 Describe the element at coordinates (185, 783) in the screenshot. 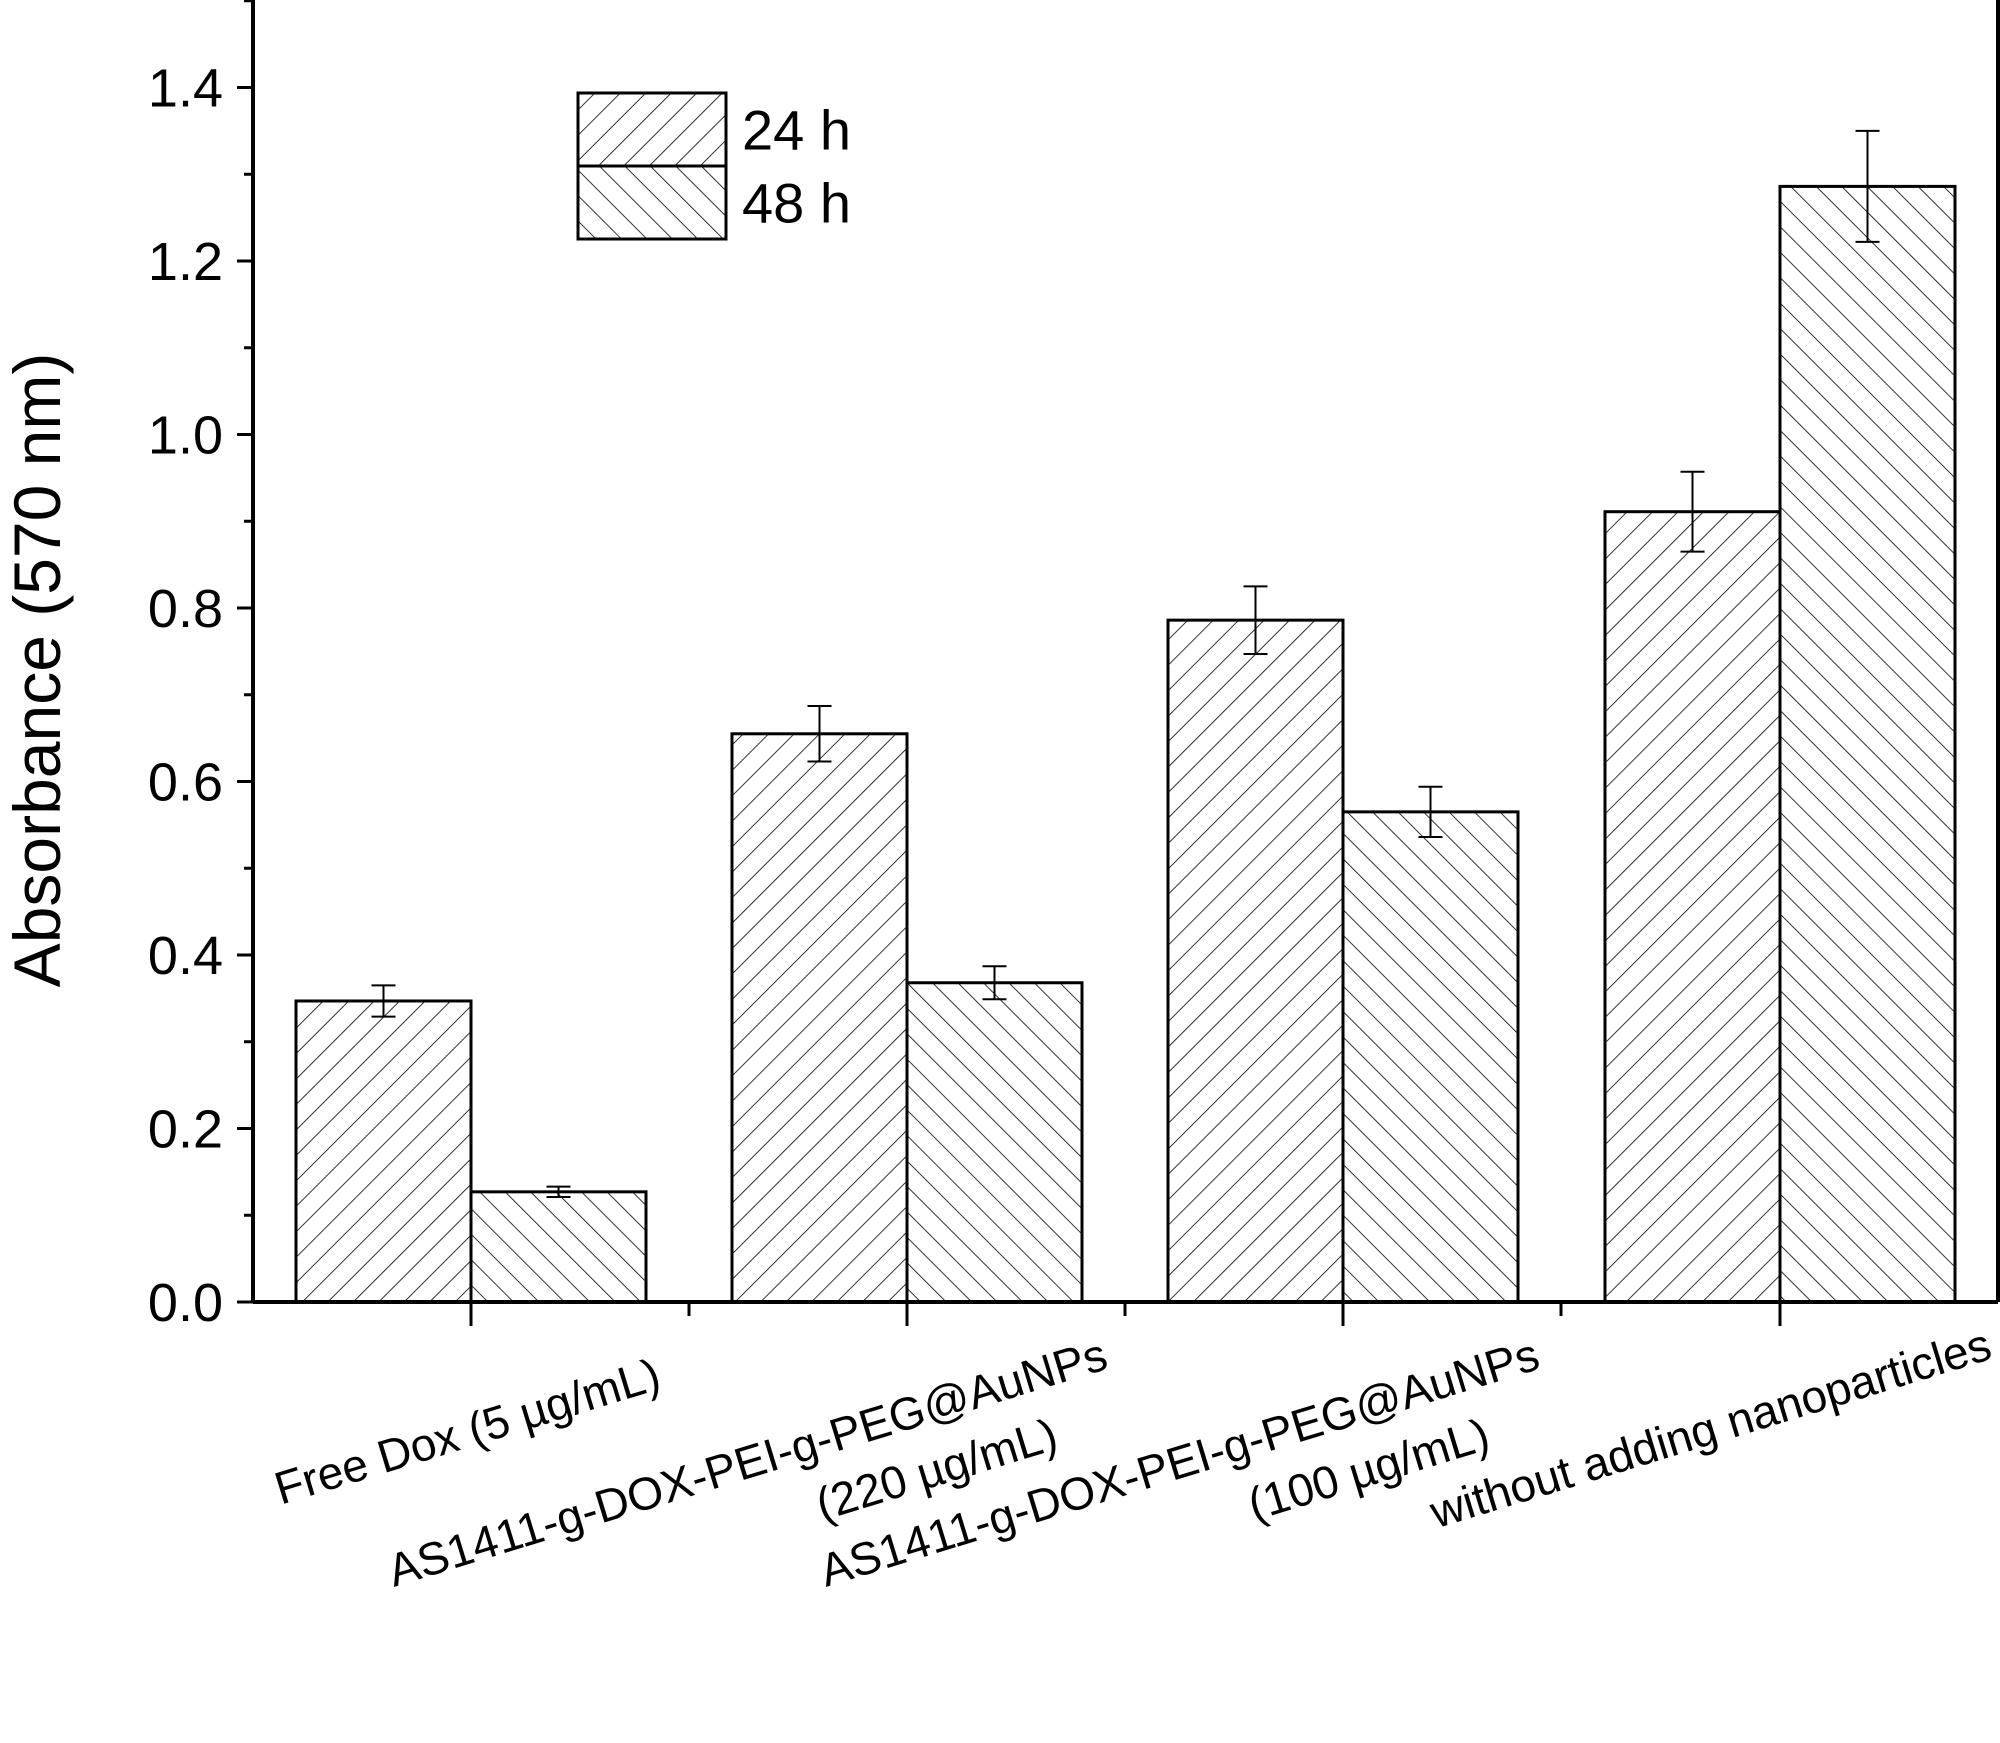

I see `y-tick-label: 0.6` at that location.